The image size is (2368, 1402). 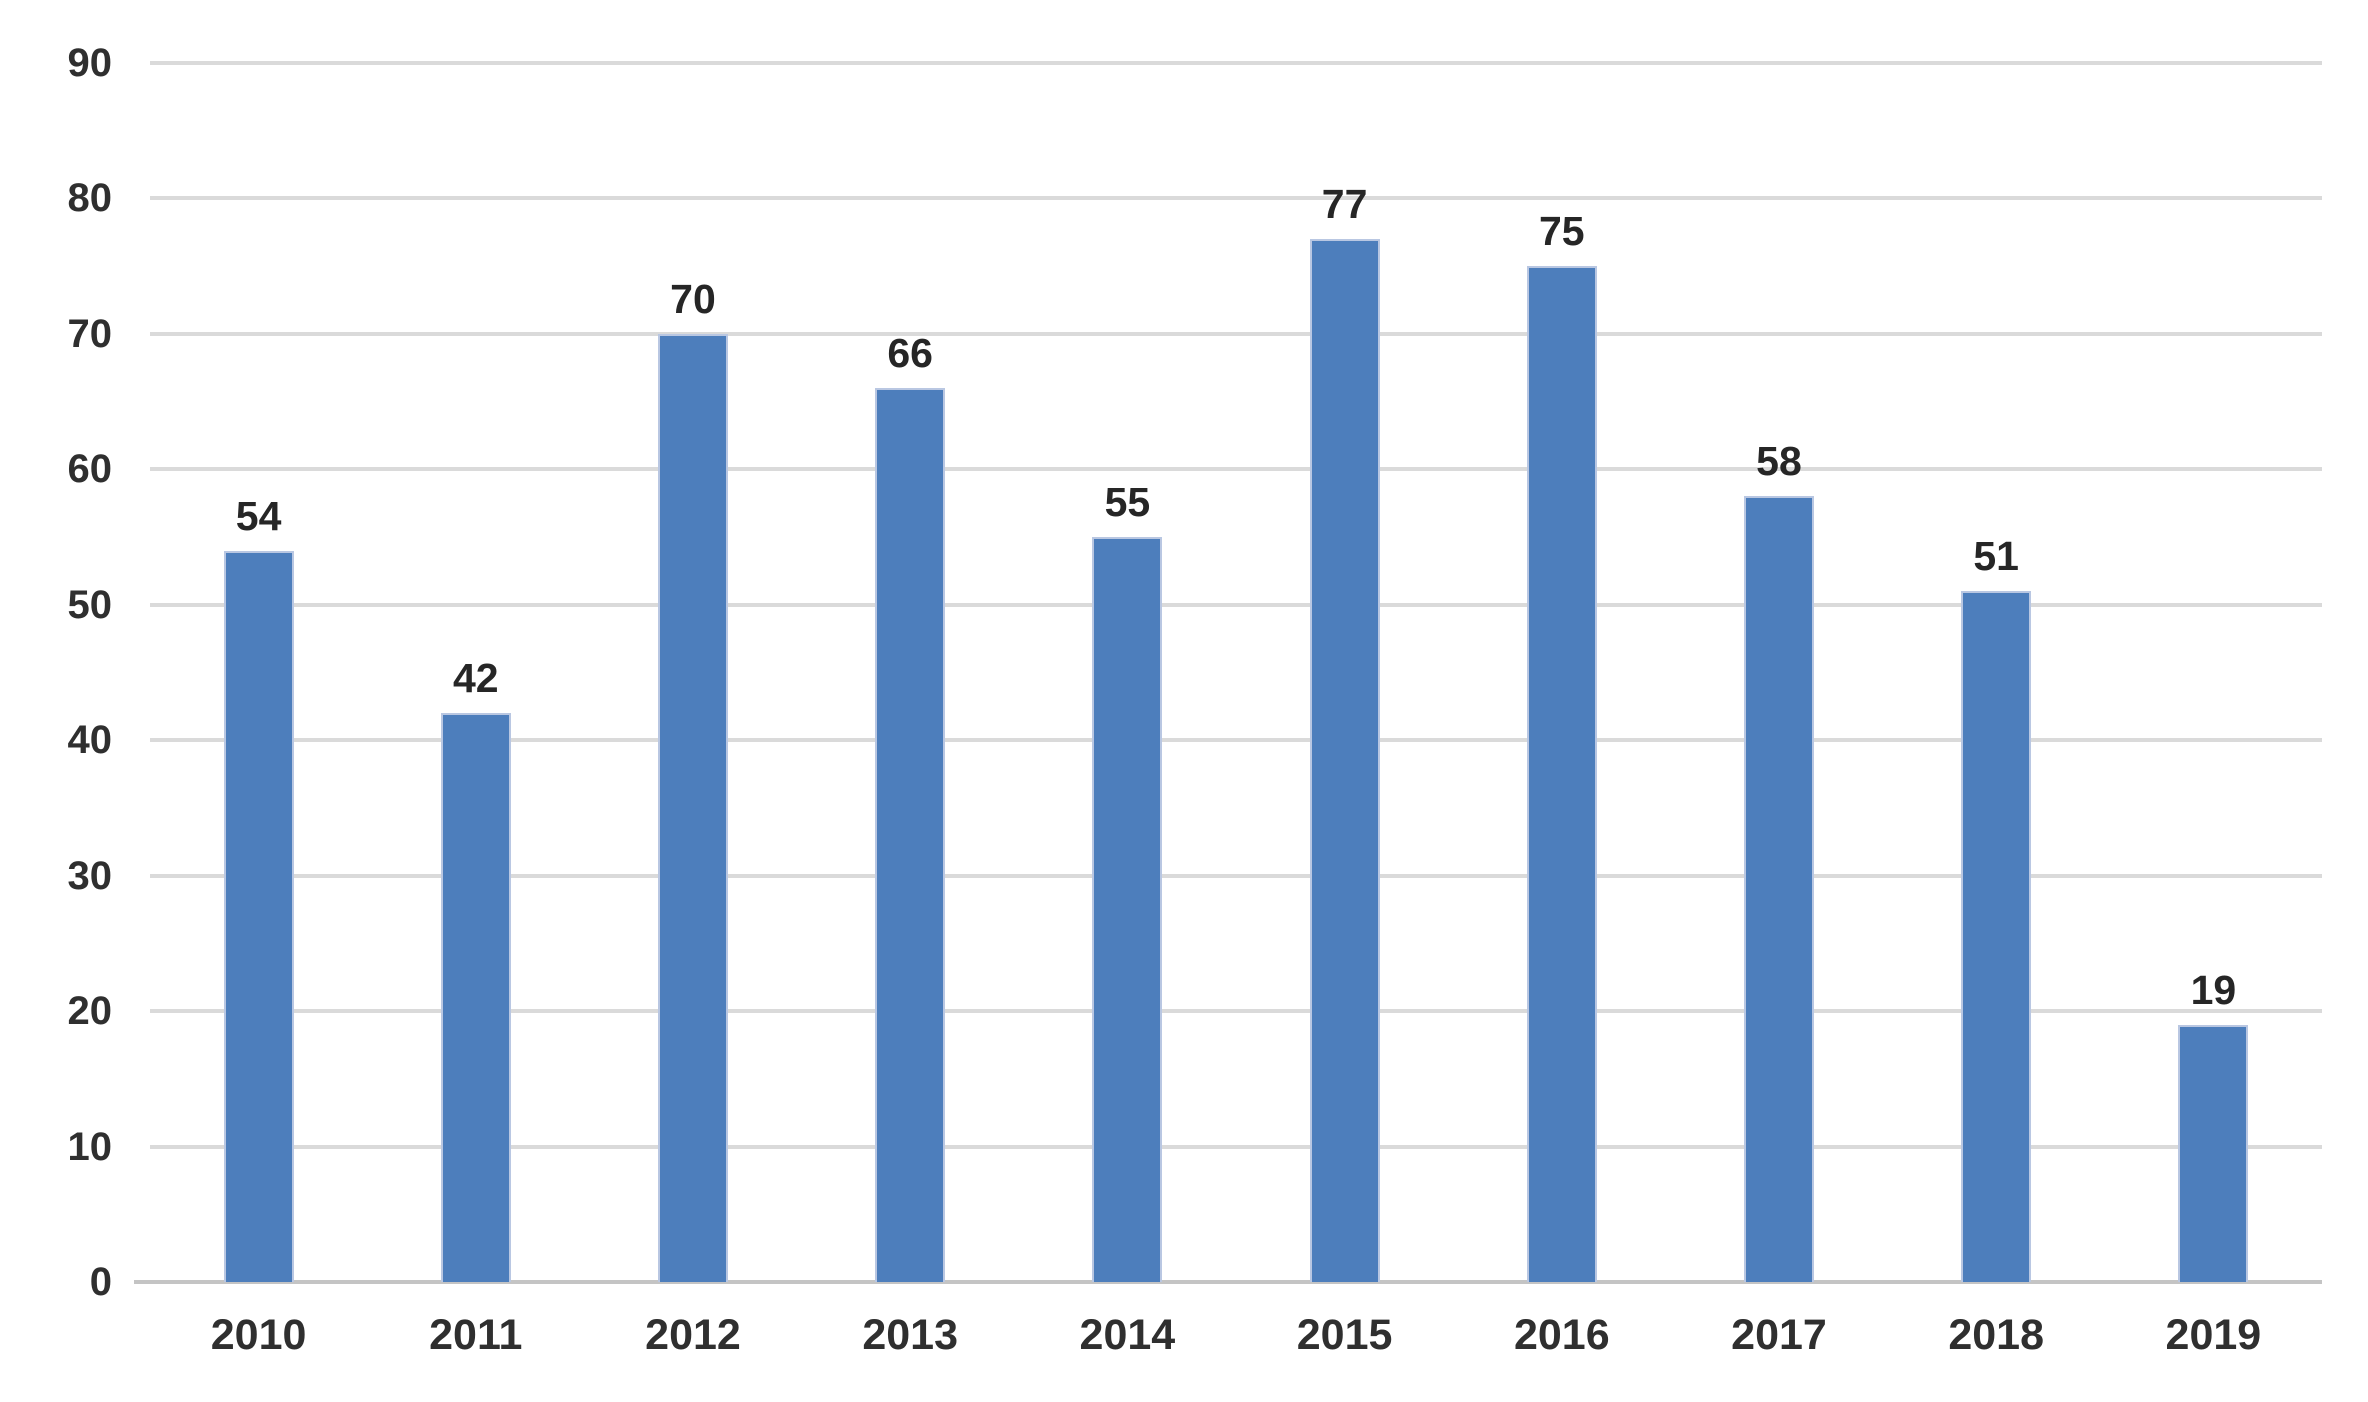 What do you see at coordinates (1996, 909) in the screenshot?
I see `bar-2018: 51` at bounding box center [1996, 909].